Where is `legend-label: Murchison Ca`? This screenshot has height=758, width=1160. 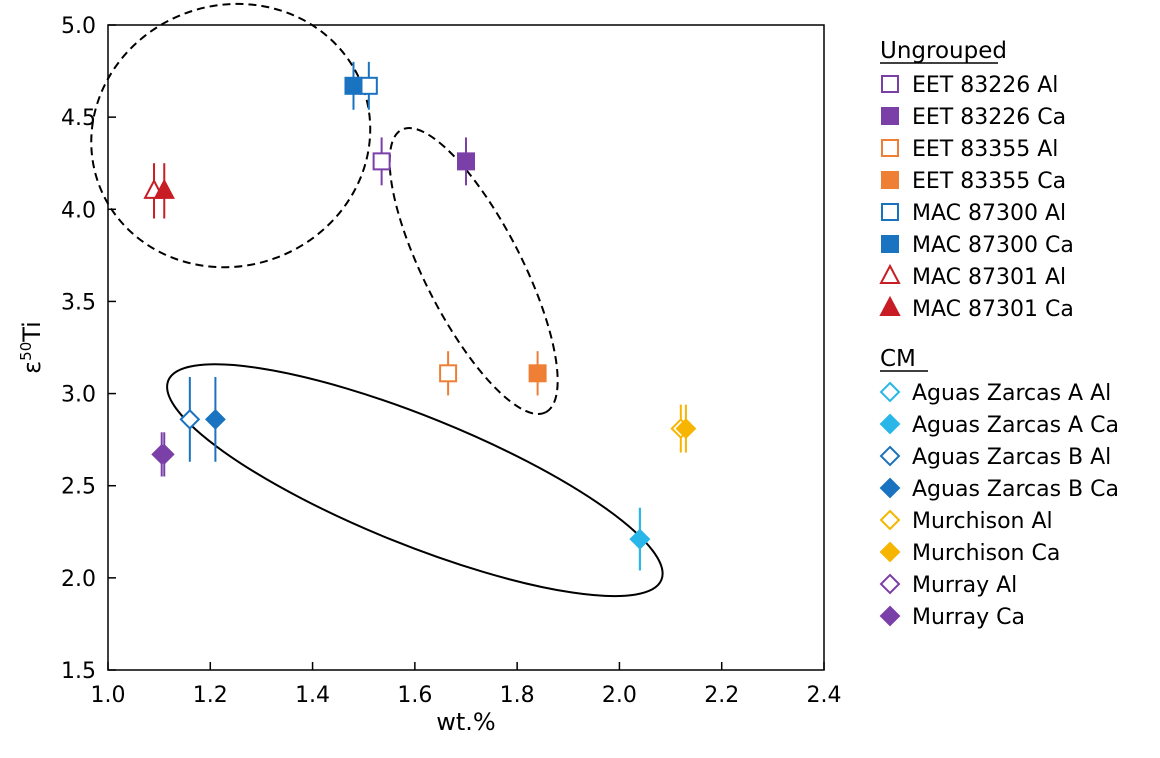 legend-label: Murchison Ca is located at coordinates (986, 553).